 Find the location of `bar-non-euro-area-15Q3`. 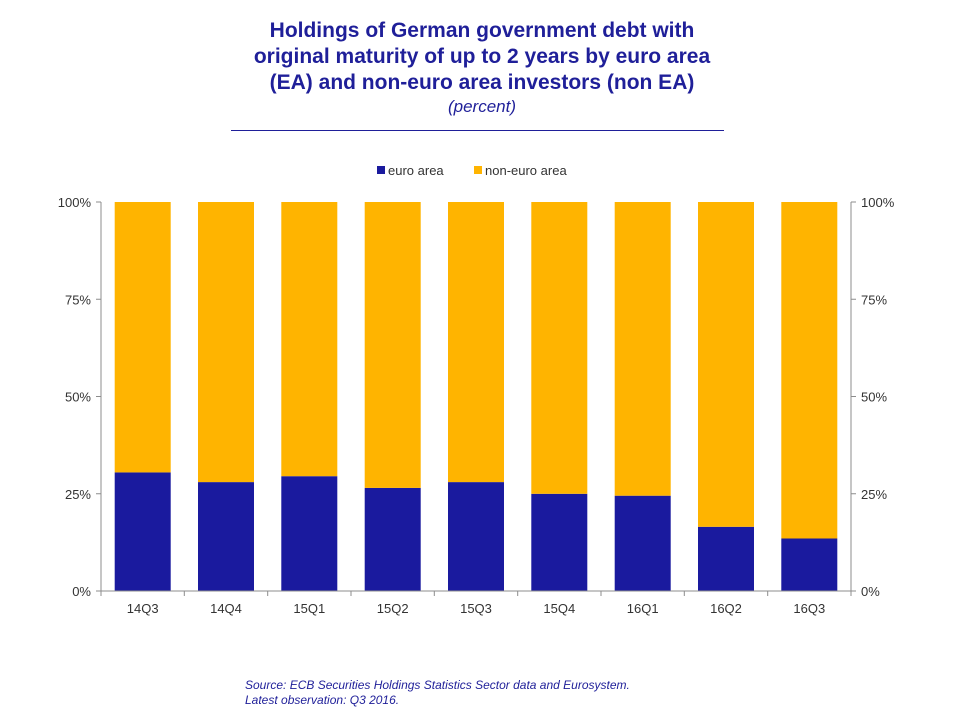

bar-non-euro-area-15Q3 is located at coordinates (476, 342).